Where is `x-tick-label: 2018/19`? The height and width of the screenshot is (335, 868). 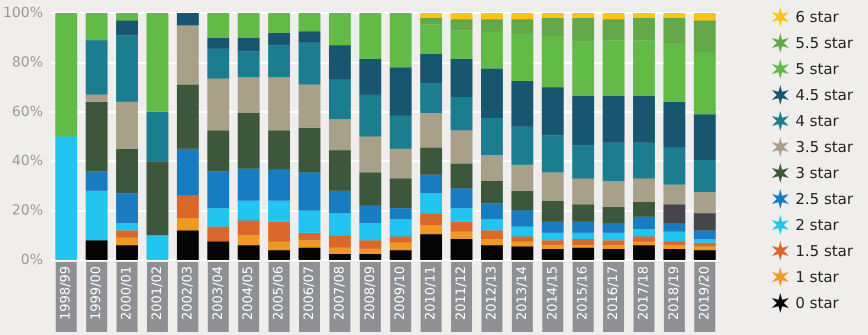
x-tick-label: 2018/19 is located at coordinates (674, 293).